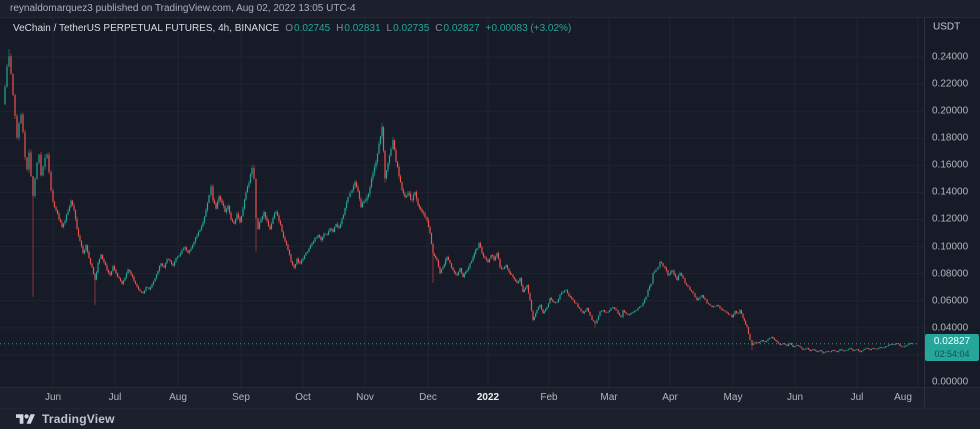  What do you see at coordinates (950, 165) in the screenshot?
I see `price-tick: 0.16000` at bounding box center [950, 165].